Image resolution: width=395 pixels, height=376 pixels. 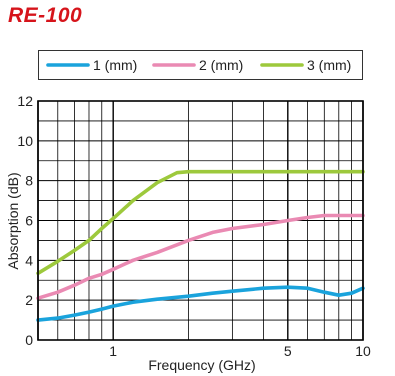 I want to click on x-axis-label: Frequency (GHz), so click(x=201, y=365).